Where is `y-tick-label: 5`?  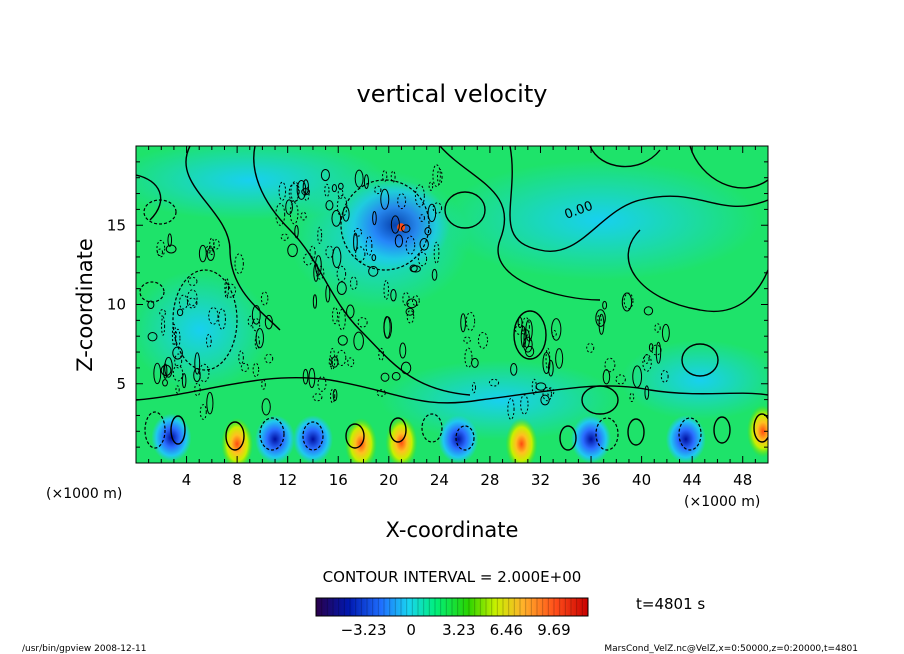 y-tick-label: 5 is located at coordinates (121, 384).